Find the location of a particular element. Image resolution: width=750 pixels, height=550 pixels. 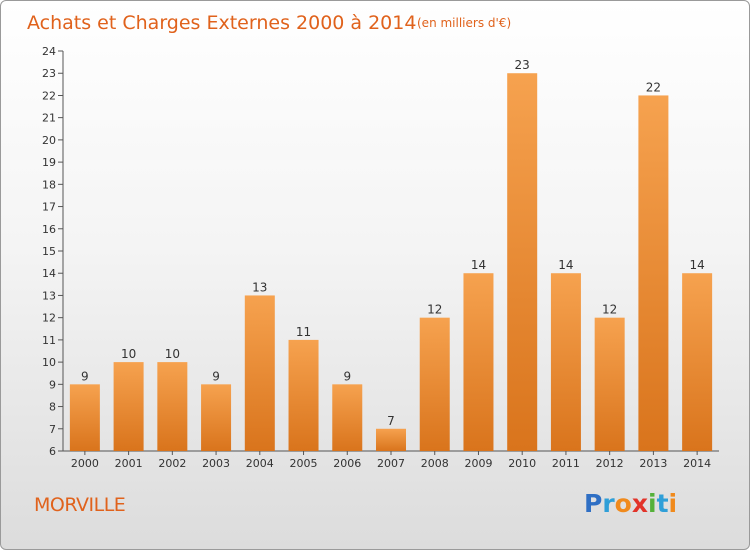

x-tick-label: 2001 is located at coordinates (129, 463).